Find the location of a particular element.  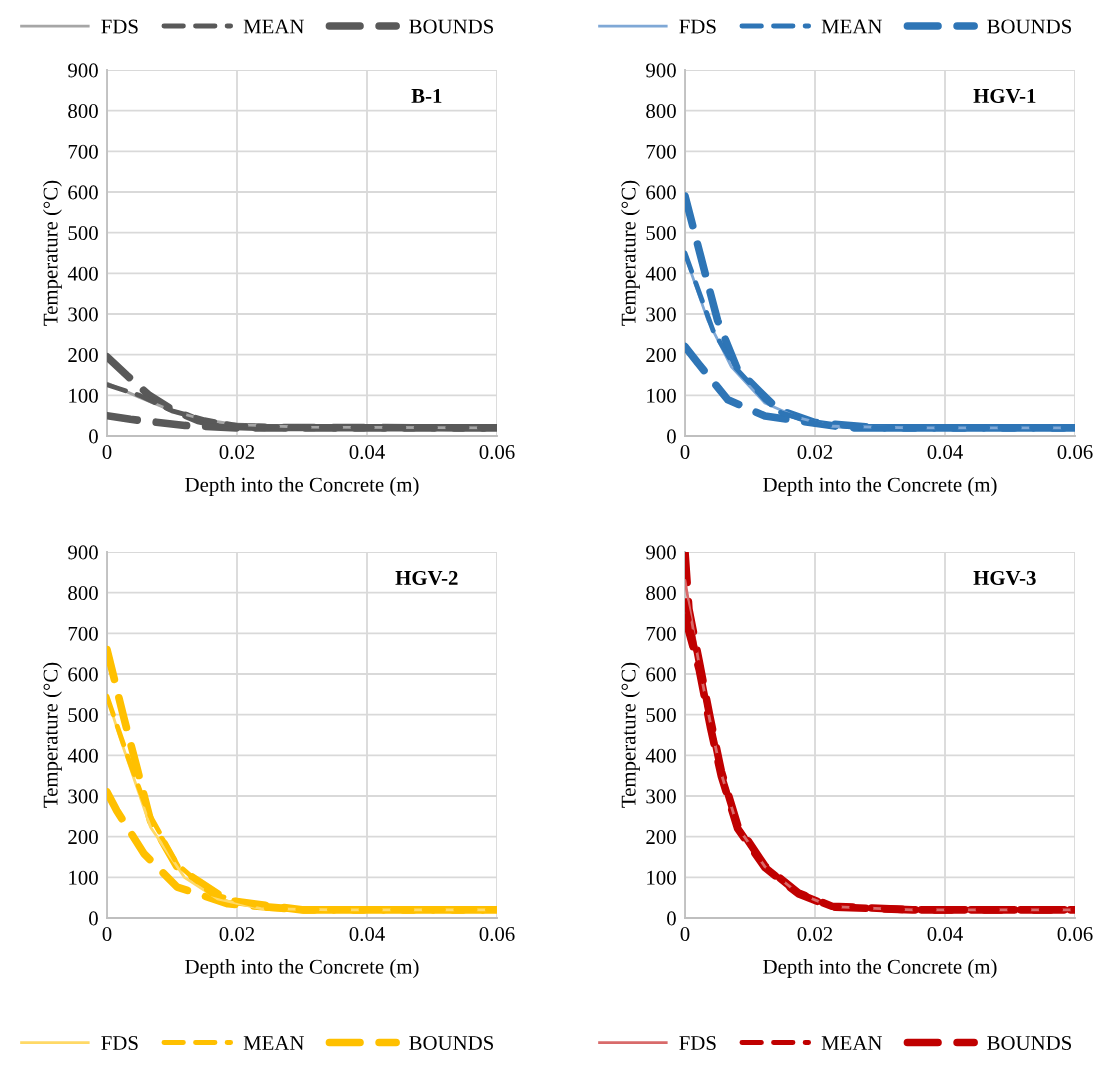

text: HGV-2 is located at coordinates (426, 578).